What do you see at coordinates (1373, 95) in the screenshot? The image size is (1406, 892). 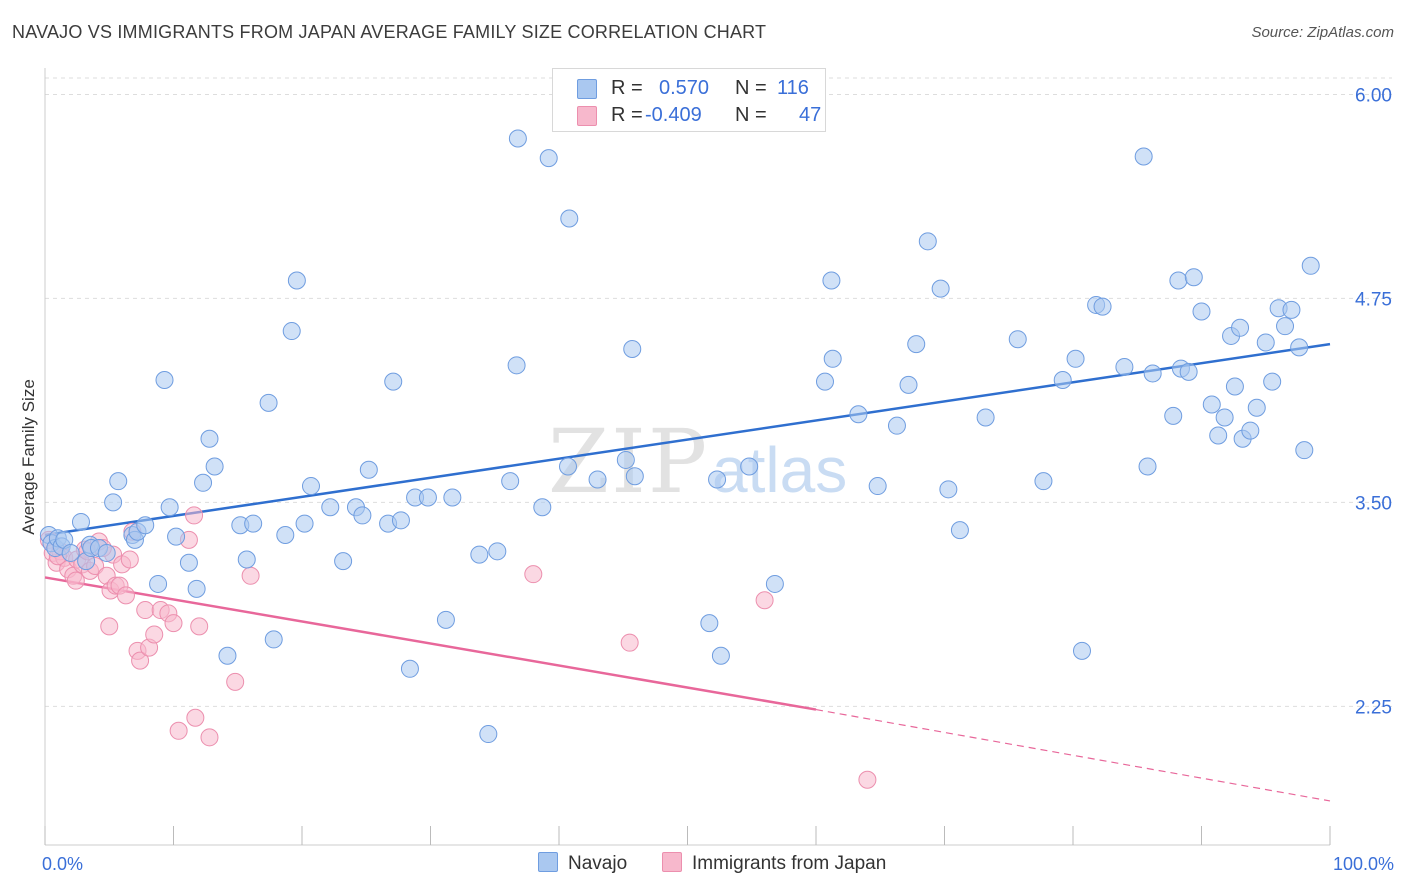 I see `y-tick-label: 6.00` at bounding box center [1373, 95].